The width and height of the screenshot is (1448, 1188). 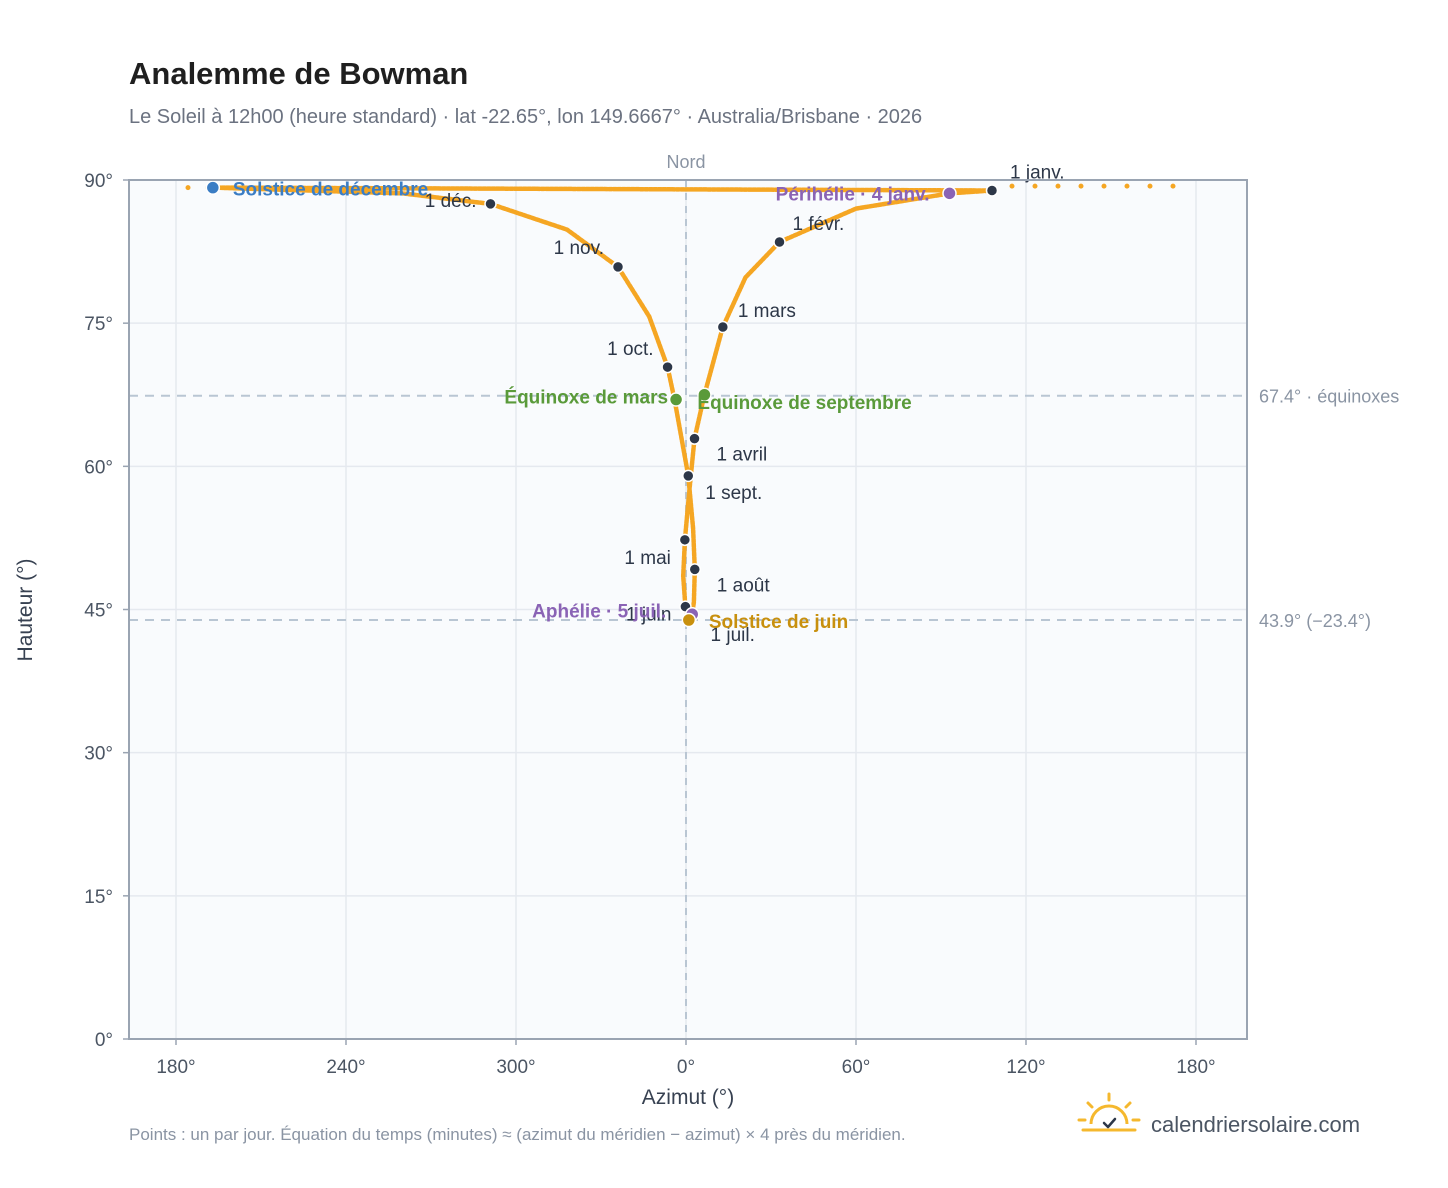 What do you see at coordinates (98, 754) in the screenshot?
I see `y-tick-label: 30°` at bounding box center [98, 754].